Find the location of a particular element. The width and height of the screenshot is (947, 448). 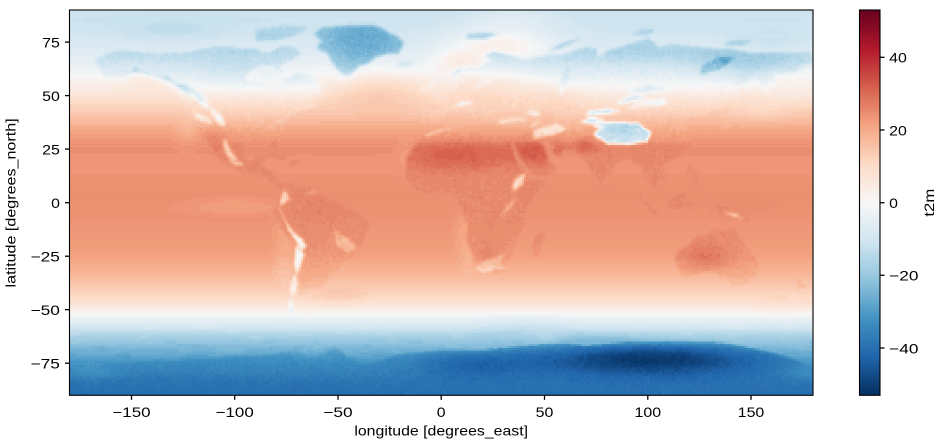

svg-text: −25 is located at coordinates (46, 256).